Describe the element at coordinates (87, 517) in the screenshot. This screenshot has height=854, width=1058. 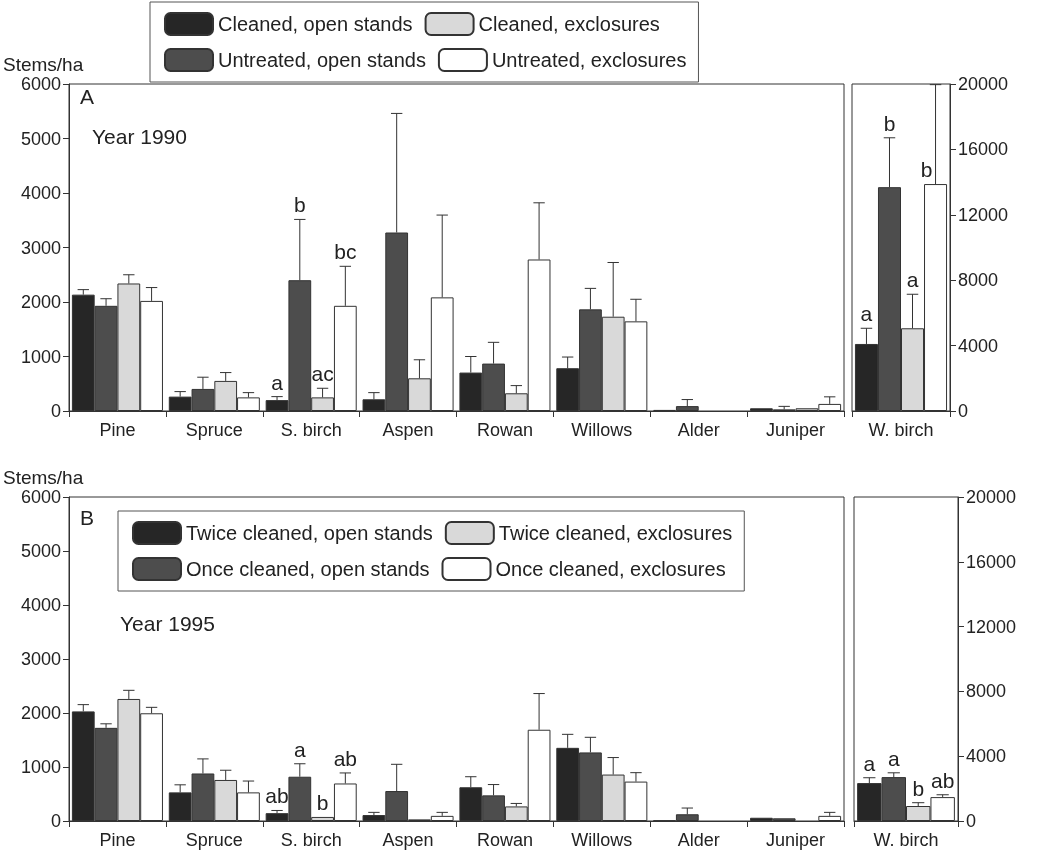
I see `annotation: B` at that location.